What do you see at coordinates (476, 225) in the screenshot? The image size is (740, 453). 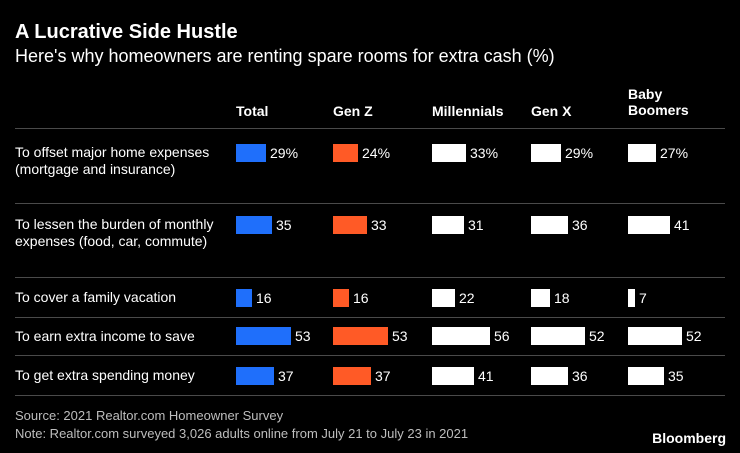 I see `data-label: 31` at bounding box center [476, 225].